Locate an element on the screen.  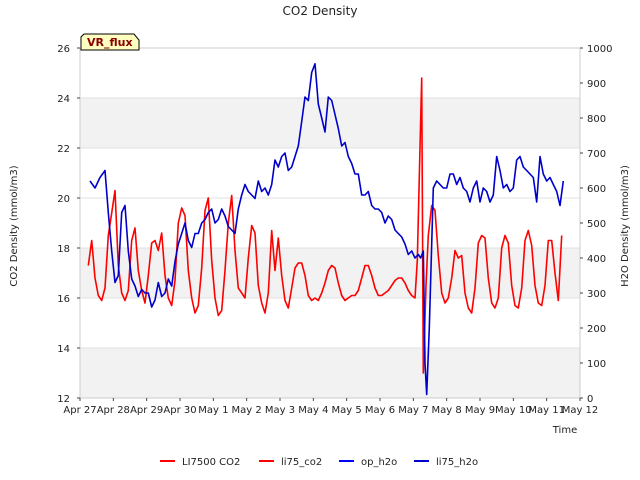
x-tick-label: May 1 is located at coordinates (213, 410).